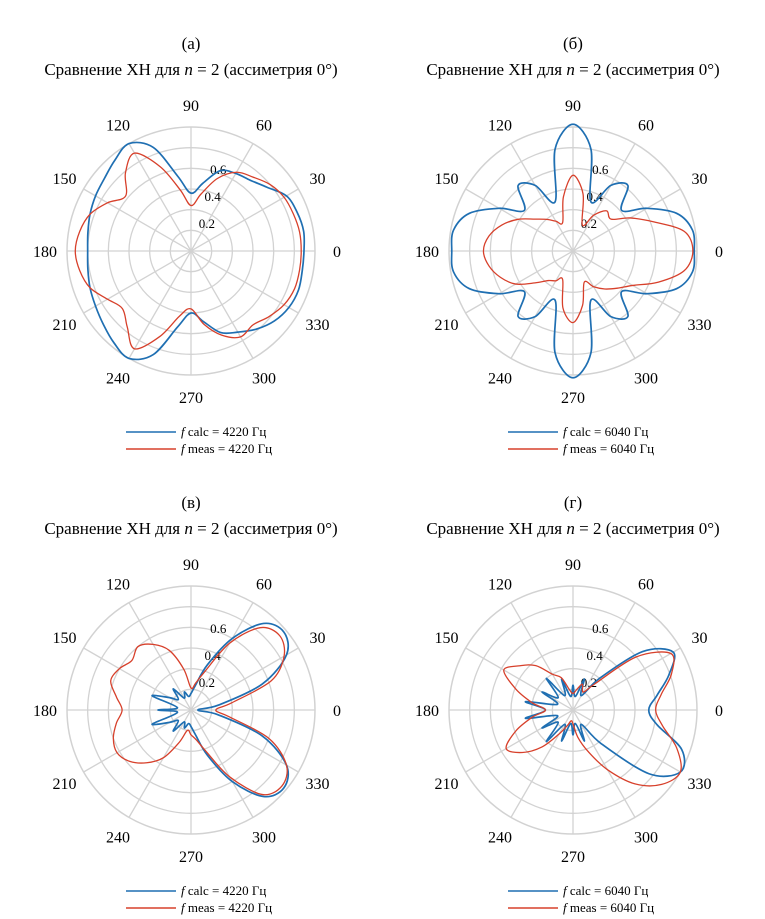 This screenshot has width=765, height=919. I want to click on panel-label: (в), so click(190, 502).